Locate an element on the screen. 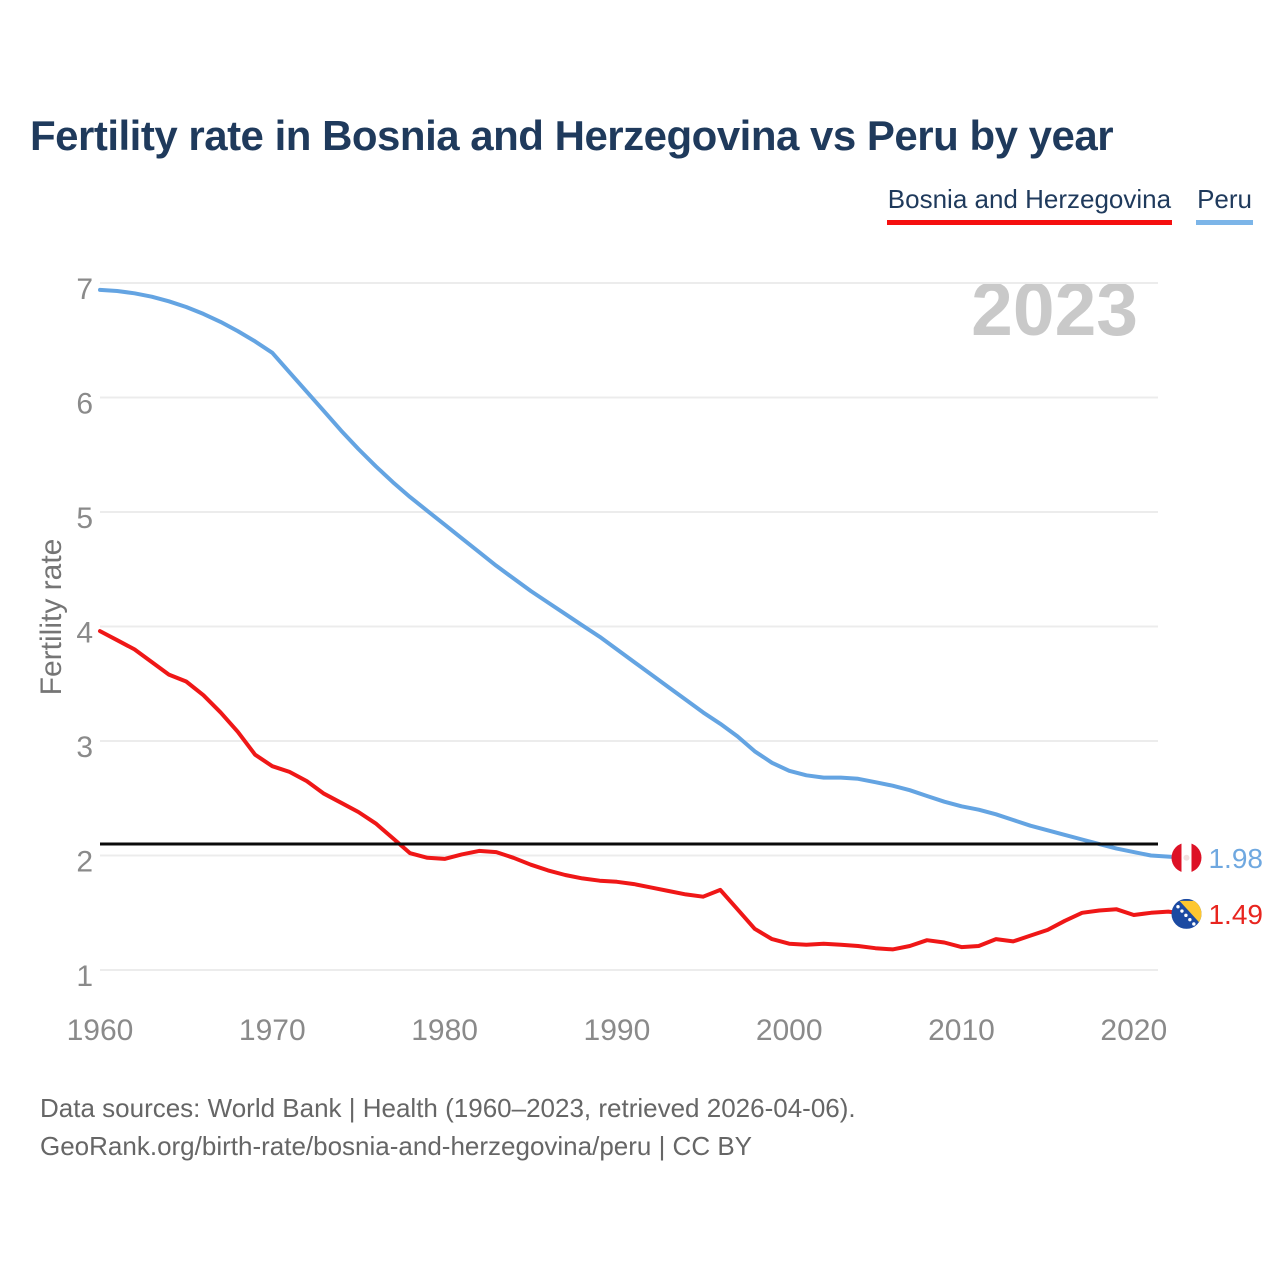 This screenshot has height=1280, width=1280. x-tick-label: 2020 is located at coordinates (1133, 1030).